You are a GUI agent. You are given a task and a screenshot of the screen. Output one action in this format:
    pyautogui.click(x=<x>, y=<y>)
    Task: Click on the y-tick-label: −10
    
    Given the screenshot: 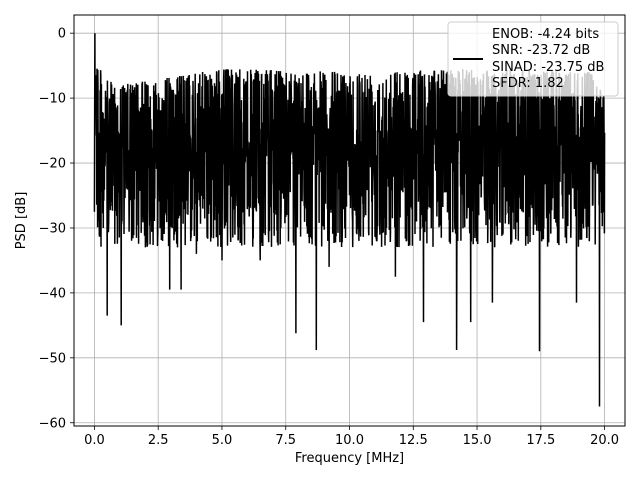 What is the action you would take?
    pyautogui.click(x=52, y=99)
    